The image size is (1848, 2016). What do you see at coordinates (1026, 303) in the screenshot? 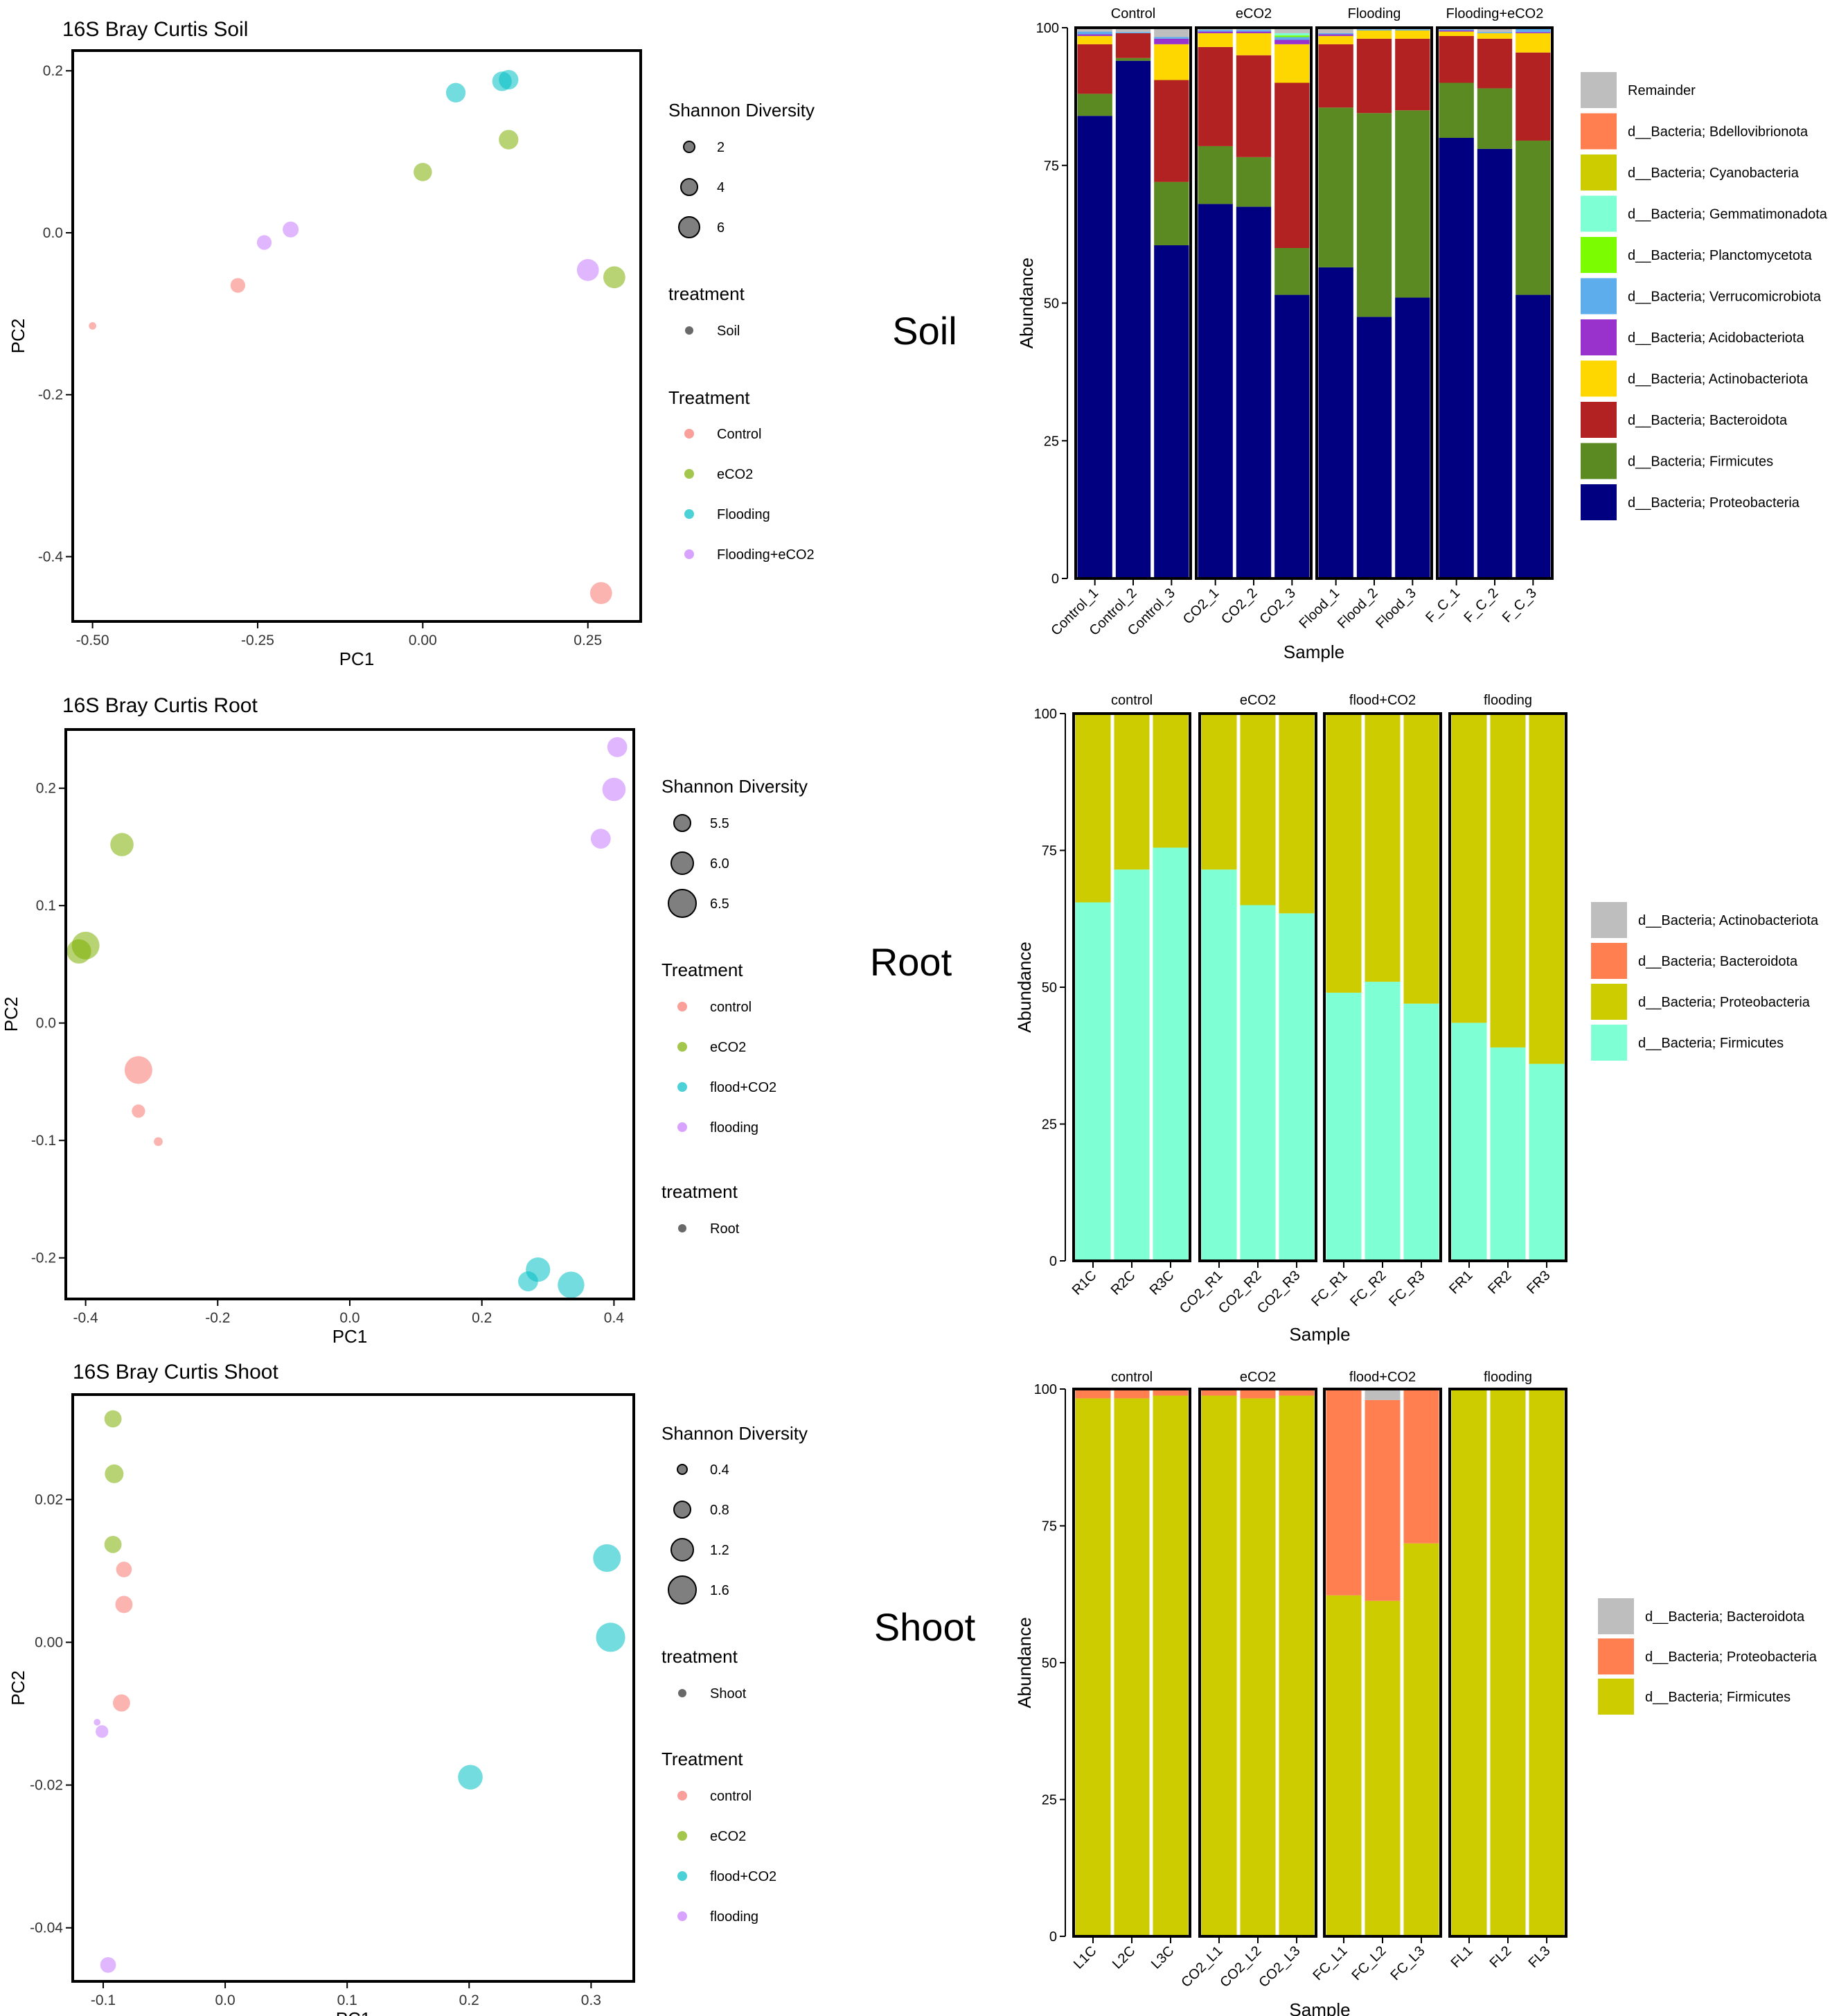
I see `y-axis-label: Abundance` at bounding box center [1026, 303].